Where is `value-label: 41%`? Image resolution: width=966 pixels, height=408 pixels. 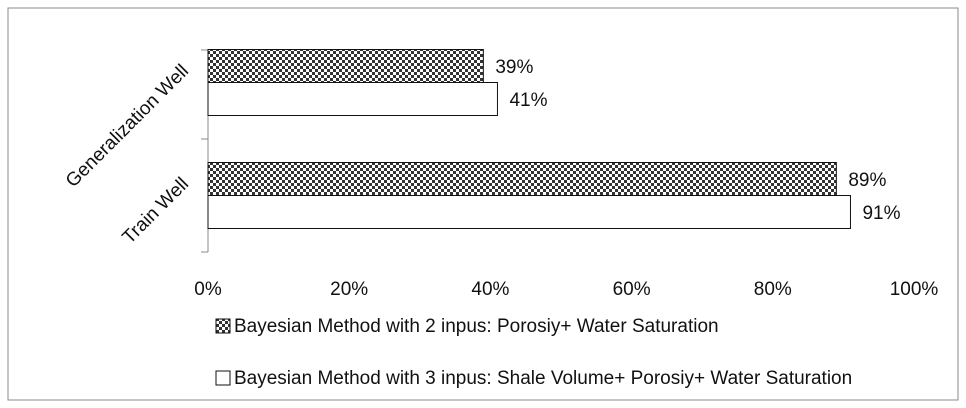 value-label: 41% is located at coordinates (528, 100).